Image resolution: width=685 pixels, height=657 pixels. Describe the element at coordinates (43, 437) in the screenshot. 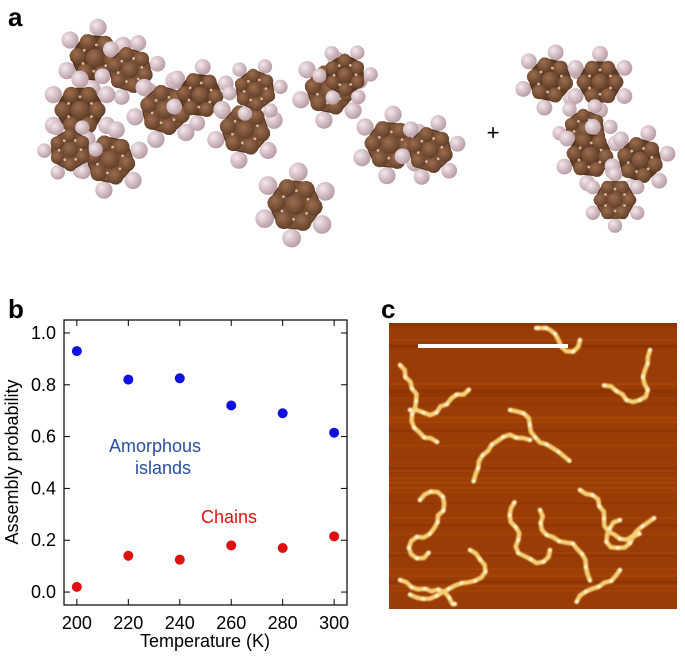

I see `y-tick-label: 0.6` at that location.